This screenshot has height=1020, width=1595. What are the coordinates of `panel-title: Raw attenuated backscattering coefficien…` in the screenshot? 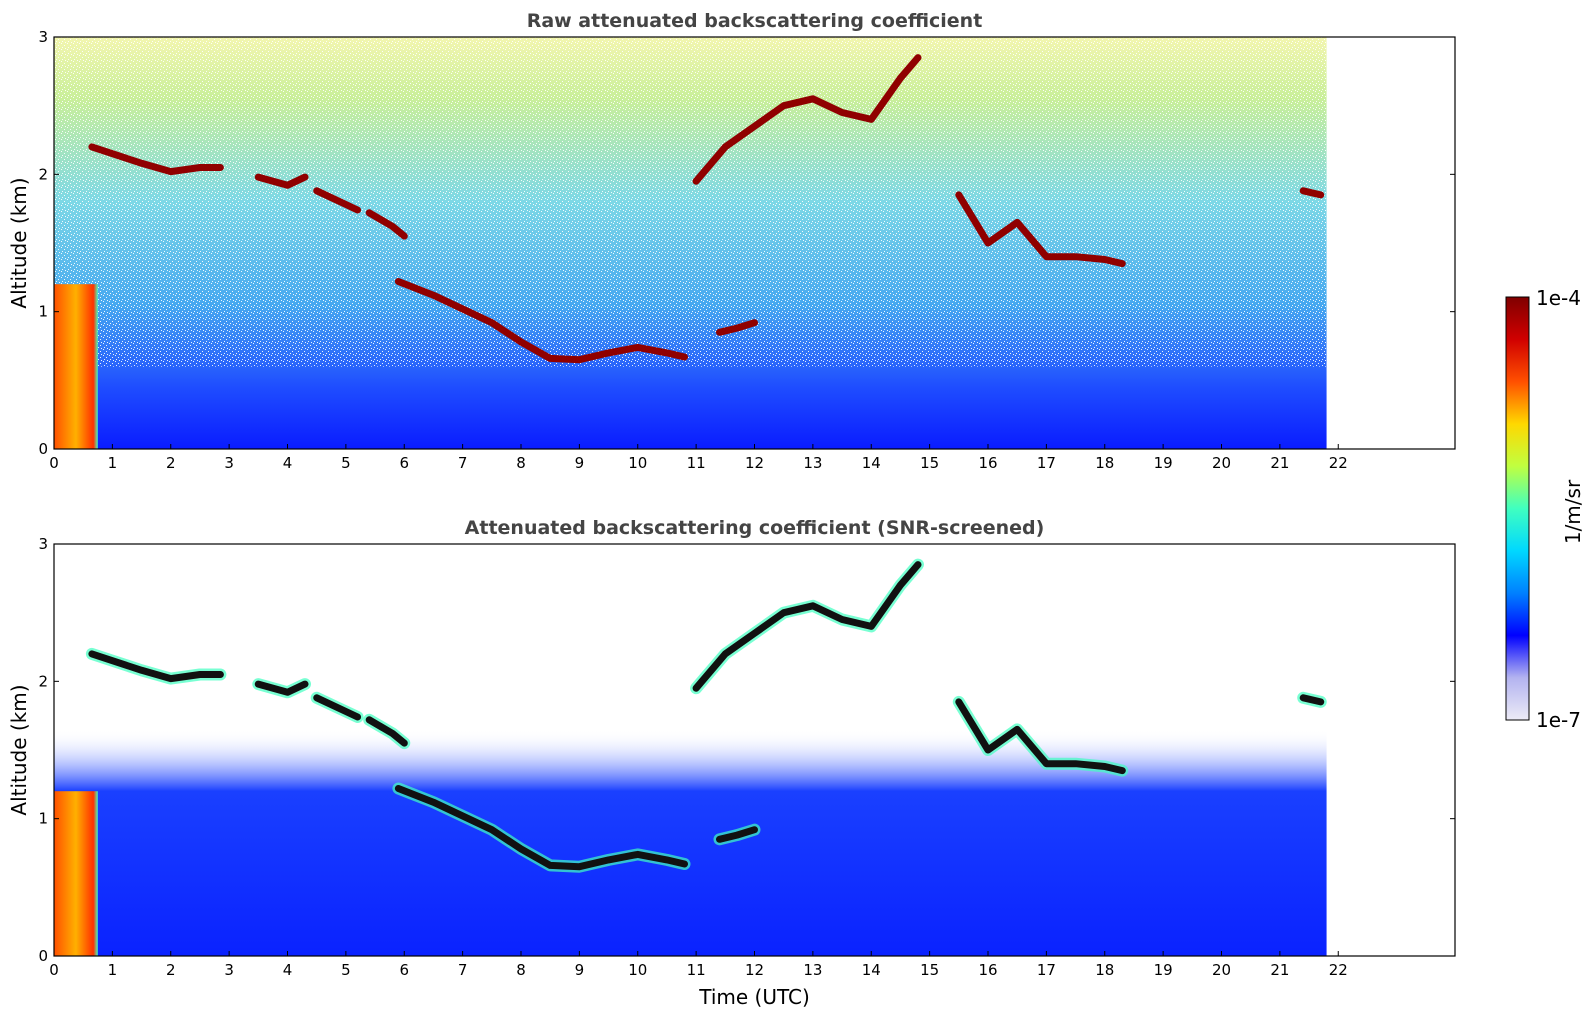 It's located at (755, 21).